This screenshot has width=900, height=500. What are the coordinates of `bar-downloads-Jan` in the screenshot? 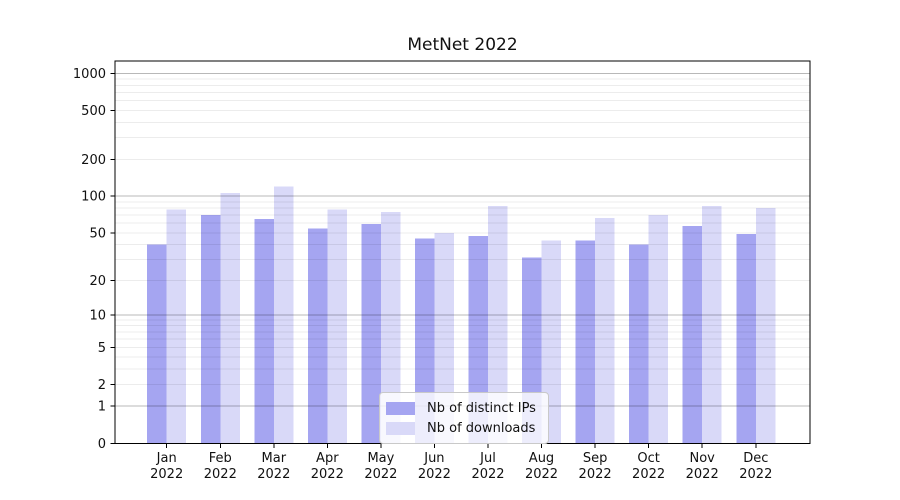 It's located at (176, 326).